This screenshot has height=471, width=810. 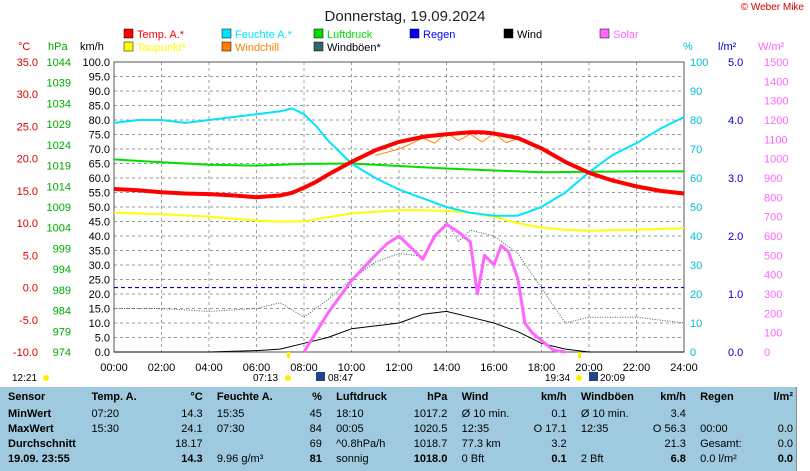 I want to click on stats-cell-p-time: 00:05, so click(x=350, y=429).